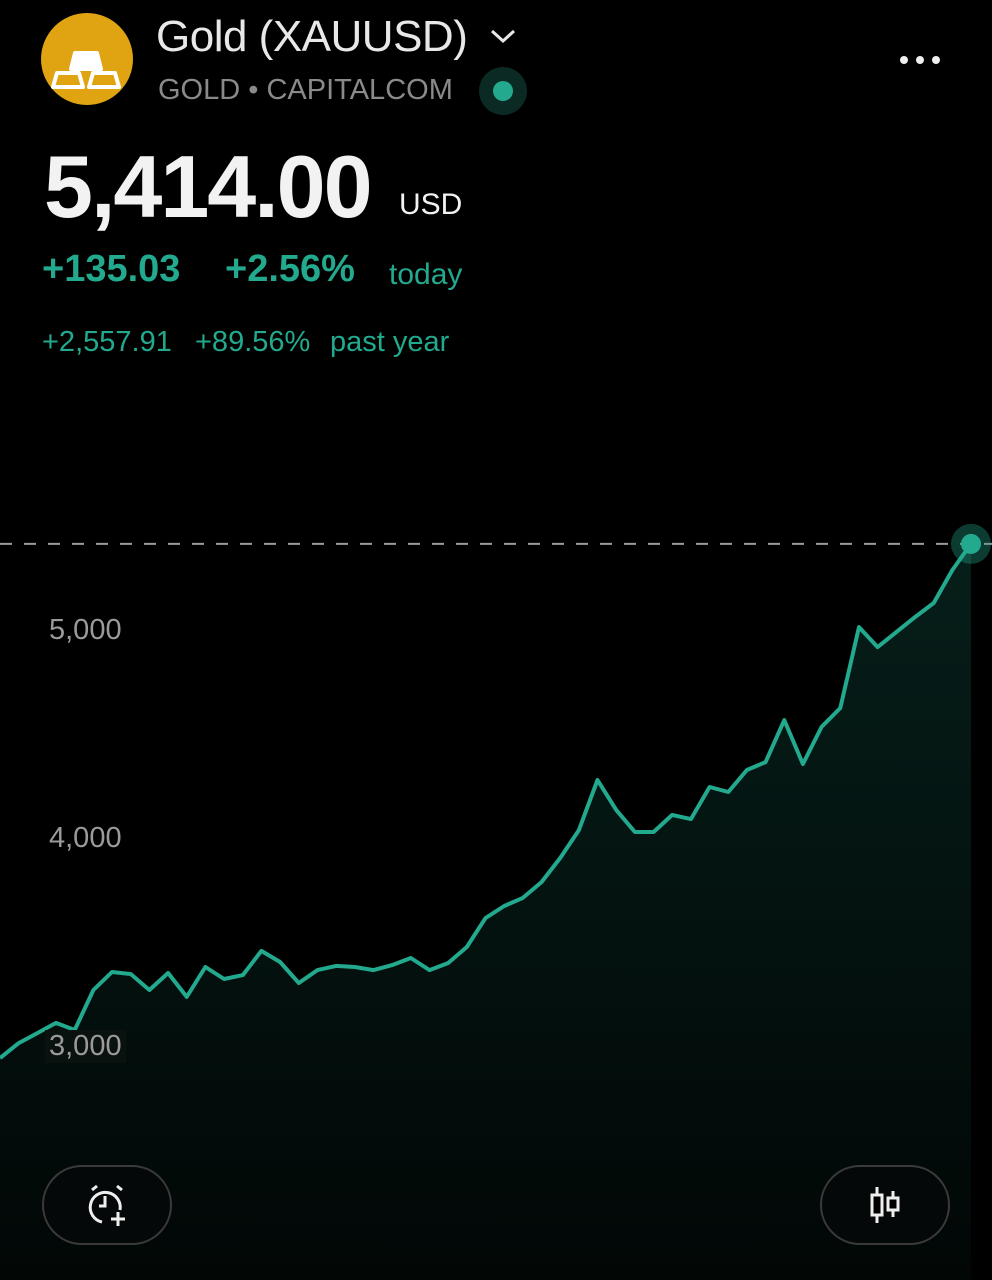  I want to click on last-price-marker, so click(971, 543).